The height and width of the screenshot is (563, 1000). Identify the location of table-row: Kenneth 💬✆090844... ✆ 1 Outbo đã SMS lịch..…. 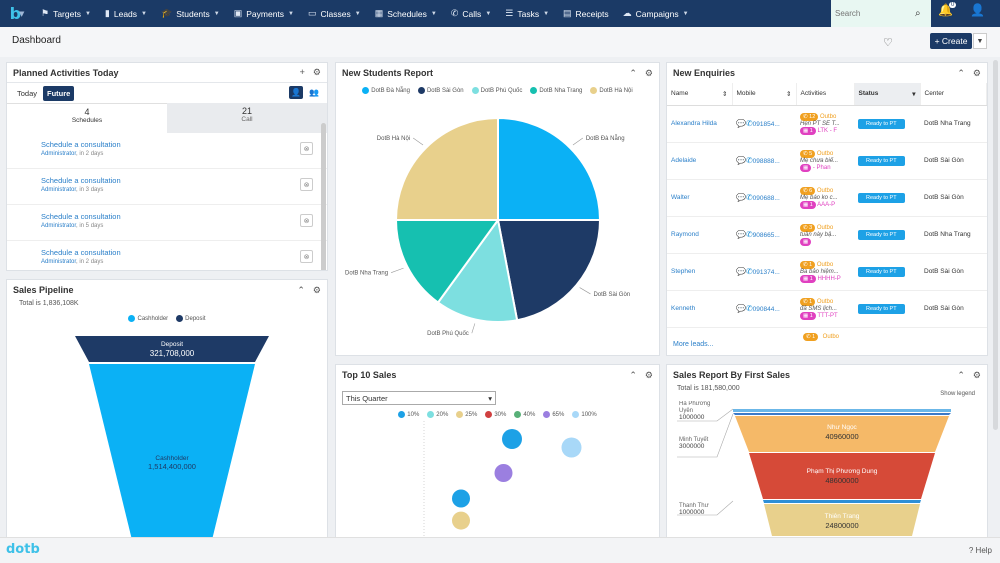
(827, 309).